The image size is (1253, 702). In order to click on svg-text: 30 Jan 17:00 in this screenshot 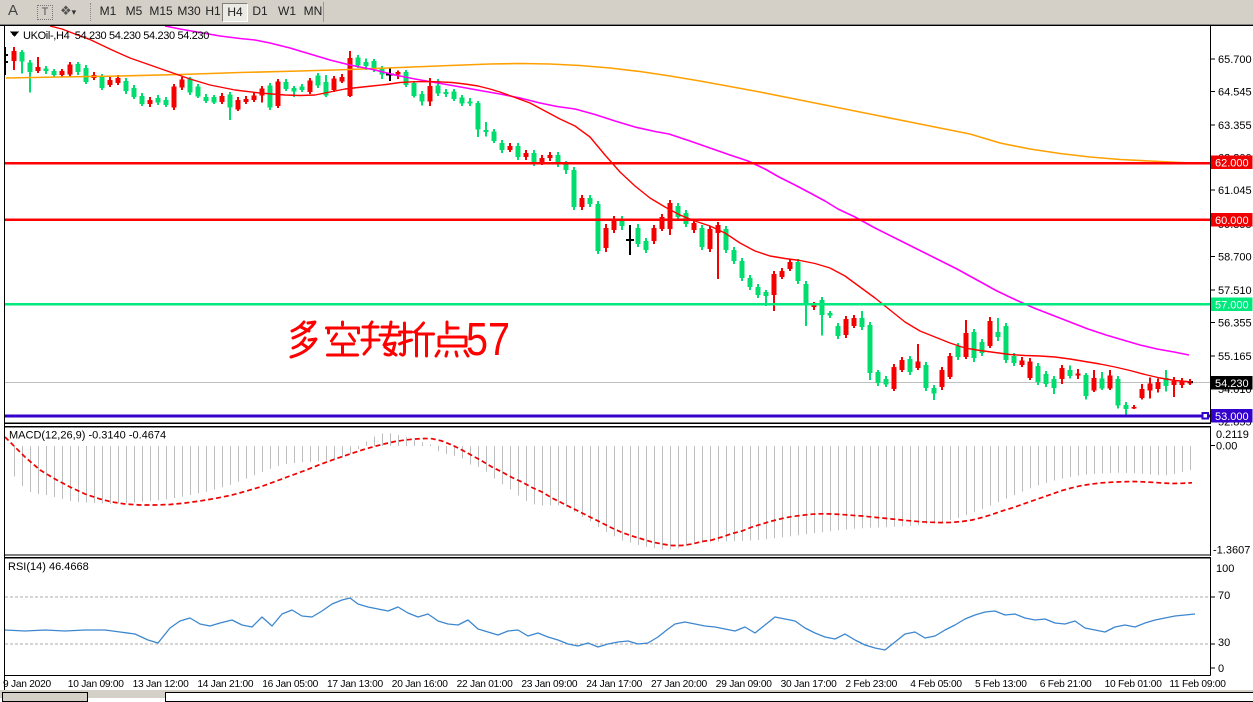, I will do `click(809, 684)`.